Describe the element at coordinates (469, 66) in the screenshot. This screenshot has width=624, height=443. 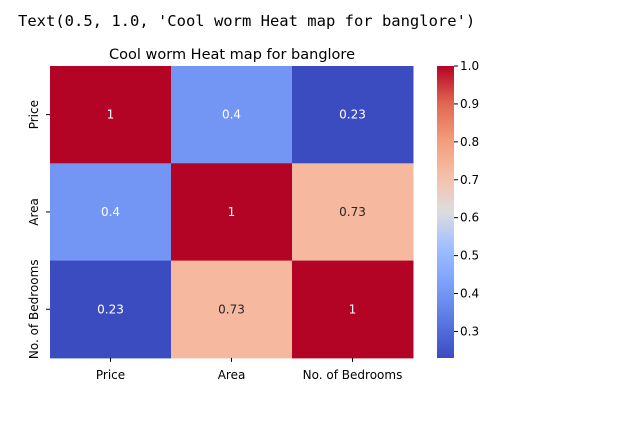
I see `colorbar-tick-label: 1.0` at that location.